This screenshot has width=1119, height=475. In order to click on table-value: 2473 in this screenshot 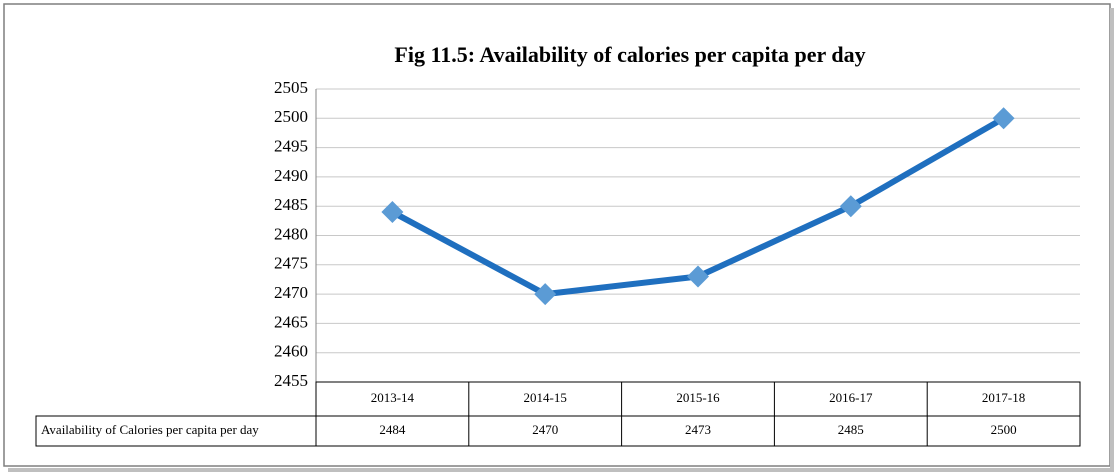, I will do `click(698, 429)`.